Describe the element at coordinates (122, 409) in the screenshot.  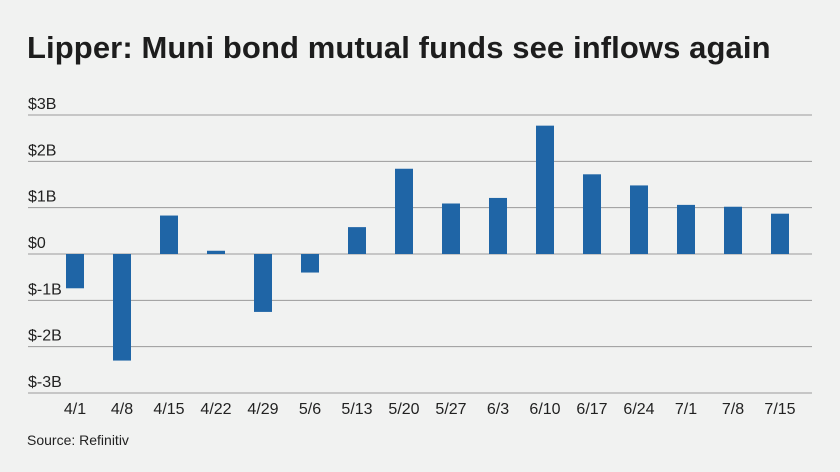
I see `x-tick-label: 4/8` at that location.